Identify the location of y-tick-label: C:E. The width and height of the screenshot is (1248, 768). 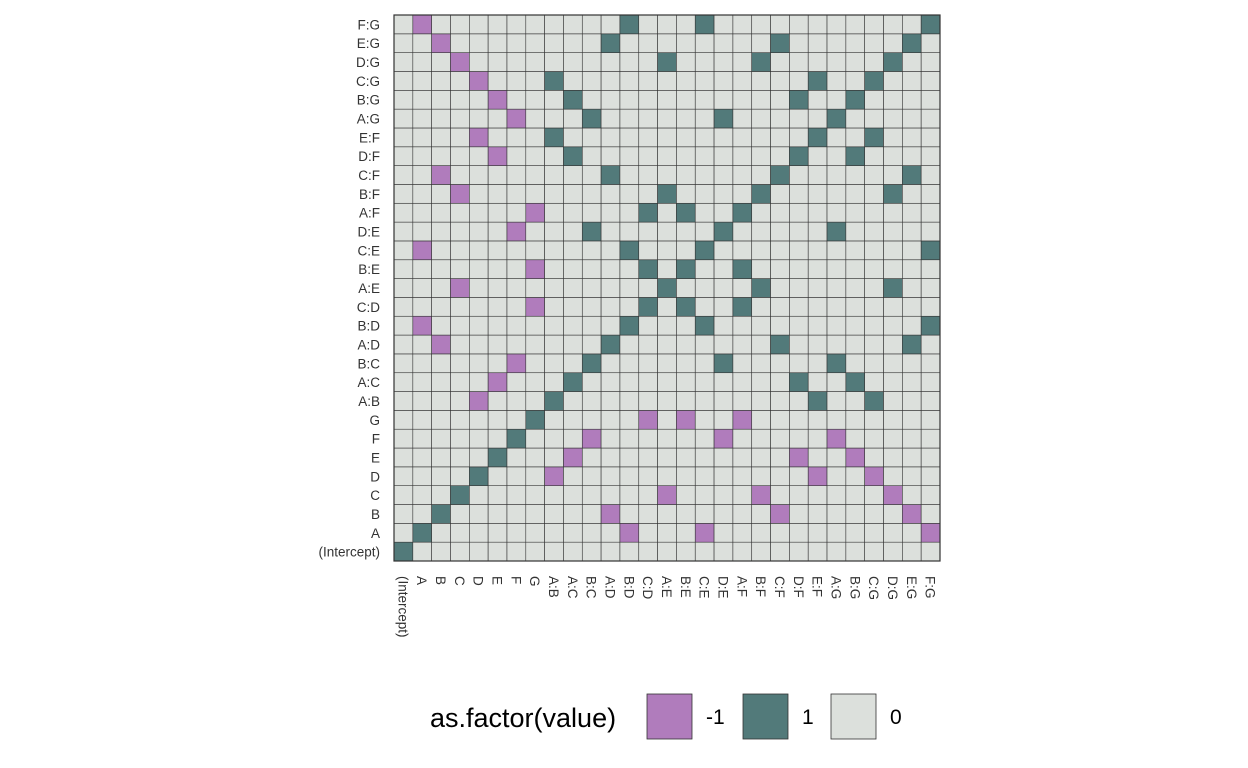
(368, 250).